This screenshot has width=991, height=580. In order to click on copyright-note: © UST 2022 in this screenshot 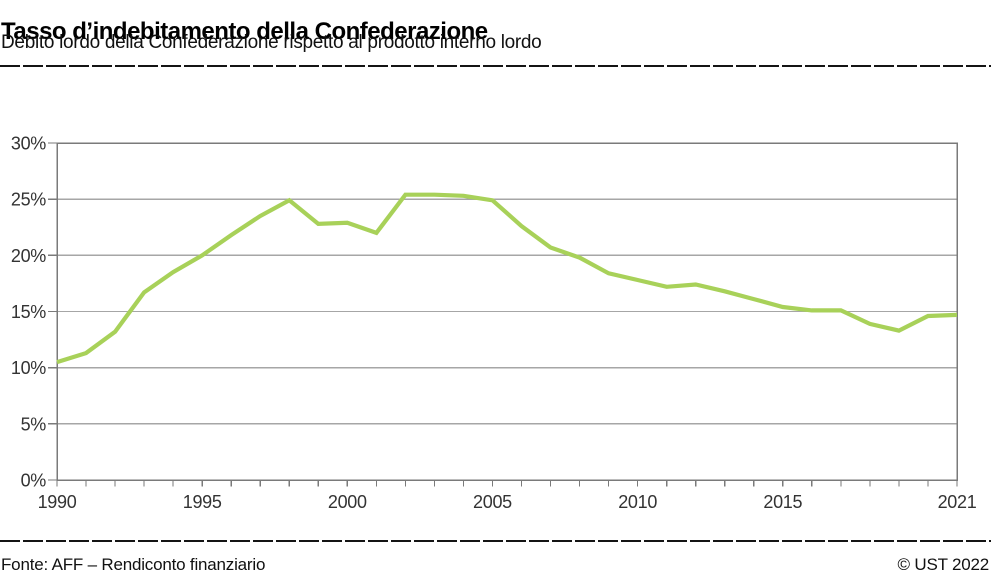, I will do `click(943, 564)`.